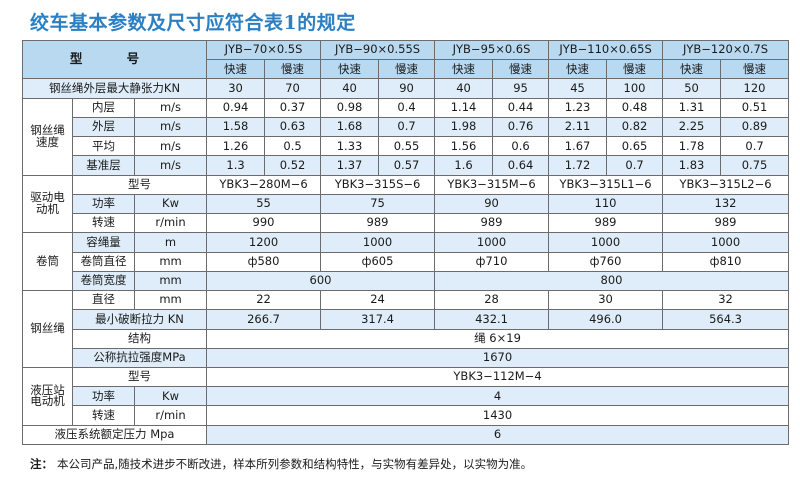 The height and width of the screenshot is (480, 800). What do you see at coordinates (264, 300) in the screenshot?
I see `table-cell: 22` at bounding box center [264, 300].